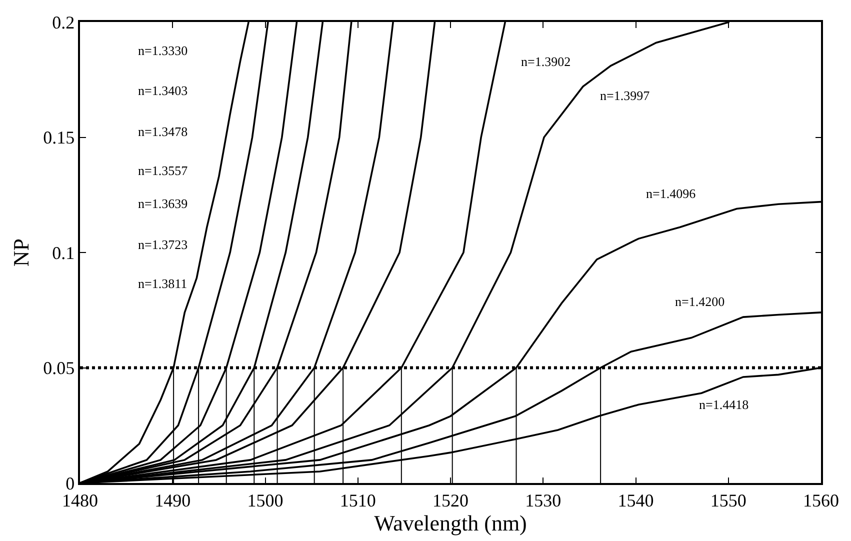 This screenshot has width=851, height=541. What do you see at coordinates (728, 500) in the screenshot?
I see `x-tick-label: 1550` at bounding box center [728, 500].